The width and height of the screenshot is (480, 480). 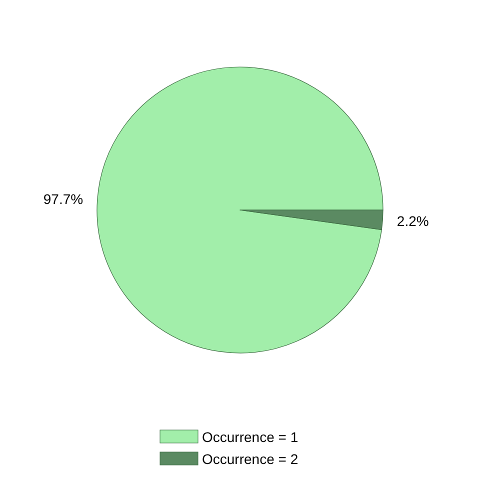 I want to click on legend-label: Occurrence = 1, so click(x=250, y=436).